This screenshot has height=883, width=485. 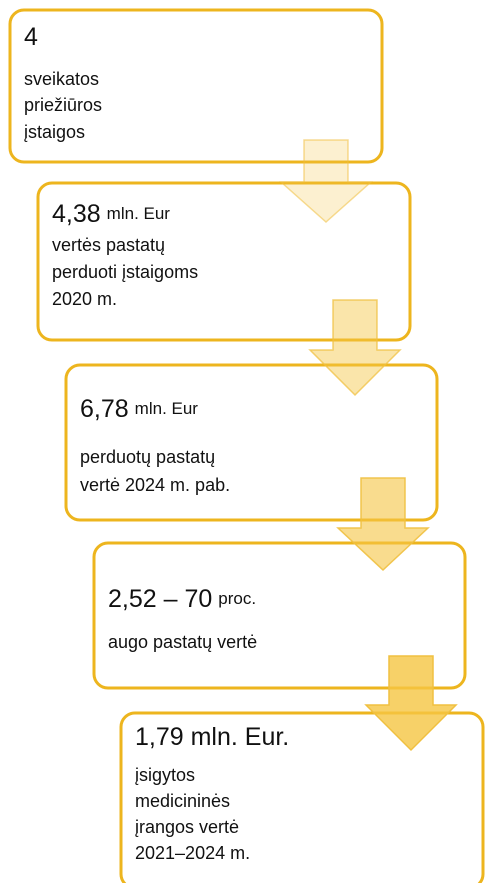 I want to click on description-line: įsigytos, so click(x=165, y=775).